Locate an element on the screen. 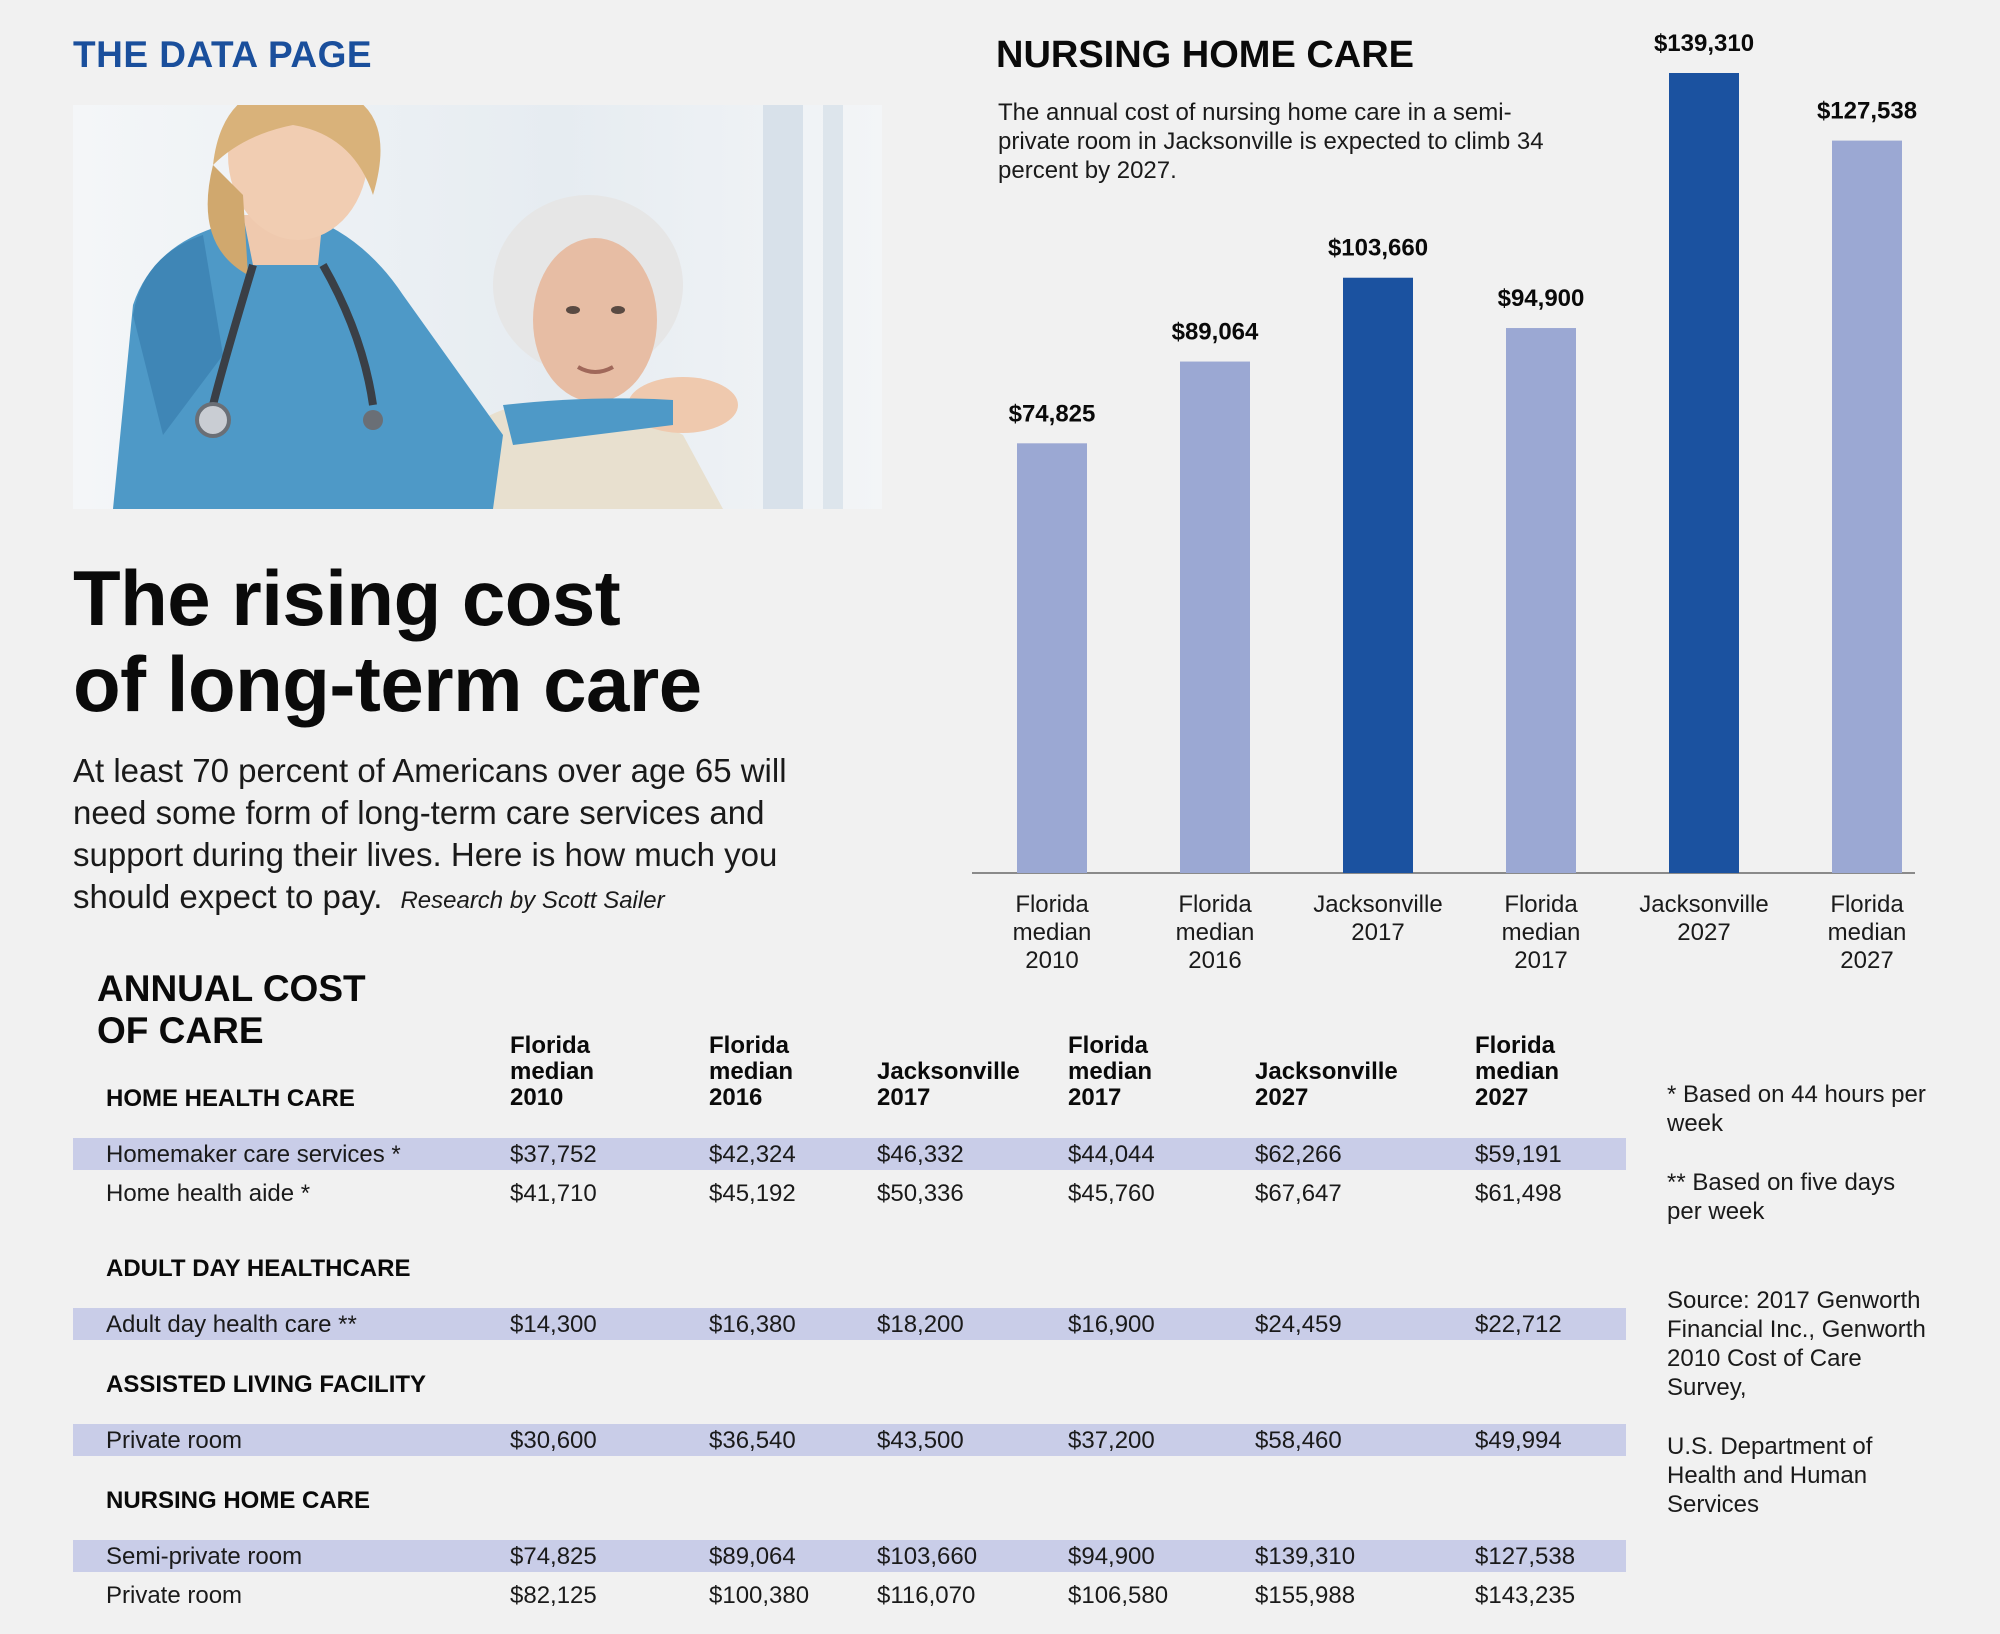 This screenshot has height=1634, width=2000. column-header: Florida median 2016 is located at coordinates (751, 1071).